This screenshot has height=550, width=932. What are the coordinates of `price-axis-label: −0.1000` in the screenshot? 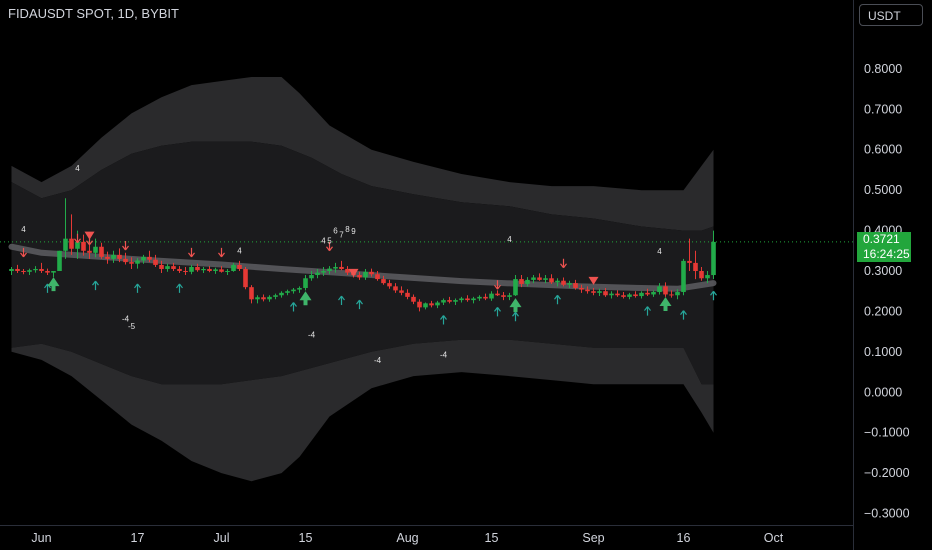 It's located at (887, 433).